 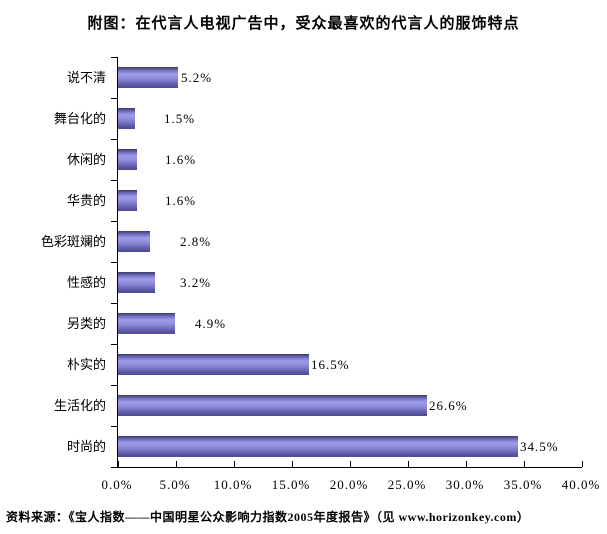 I want to click on bar-row: 1.5%, so click(x=350, y=118).